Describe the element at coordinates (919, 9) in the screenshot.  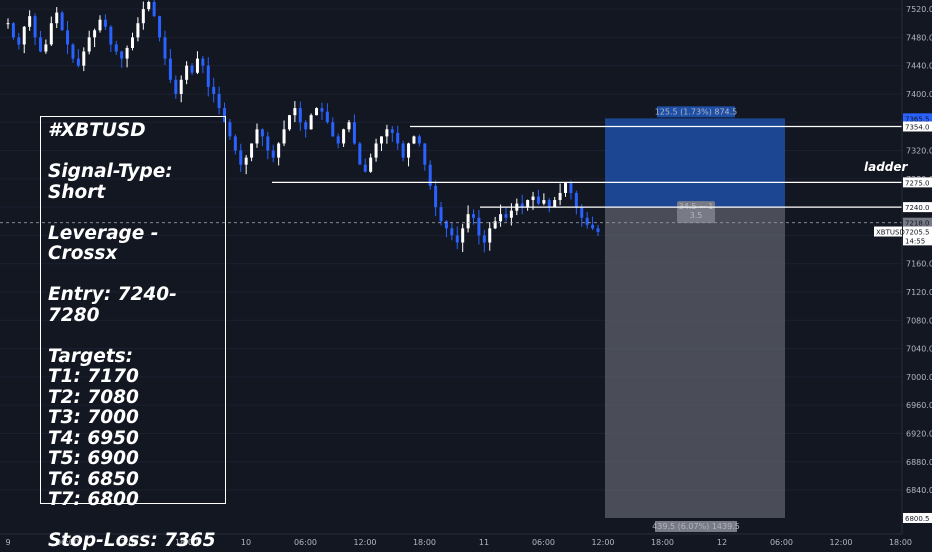
I see `price-tick-label: 7520.0` at that location.